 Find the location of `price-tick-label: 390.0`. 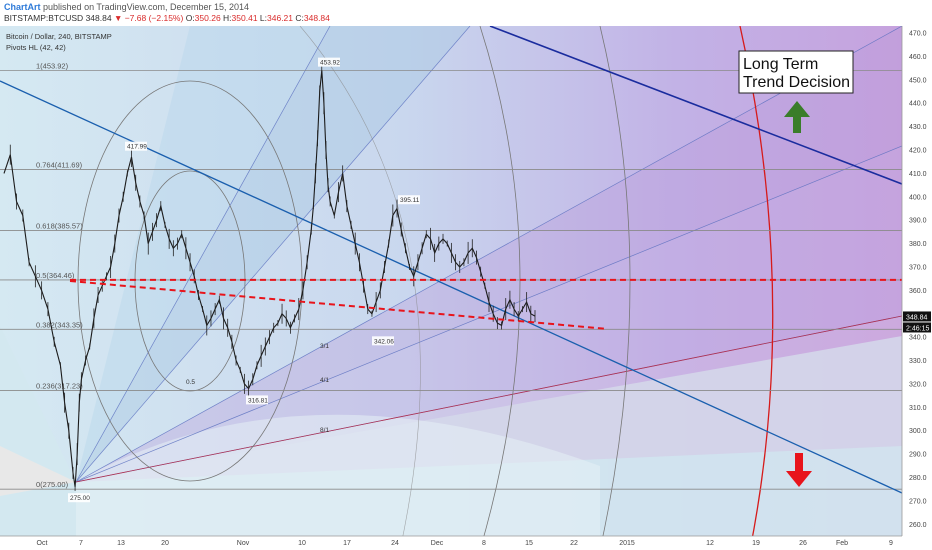

price-tick-label: 390.0 is located at coordinates (918, 221).